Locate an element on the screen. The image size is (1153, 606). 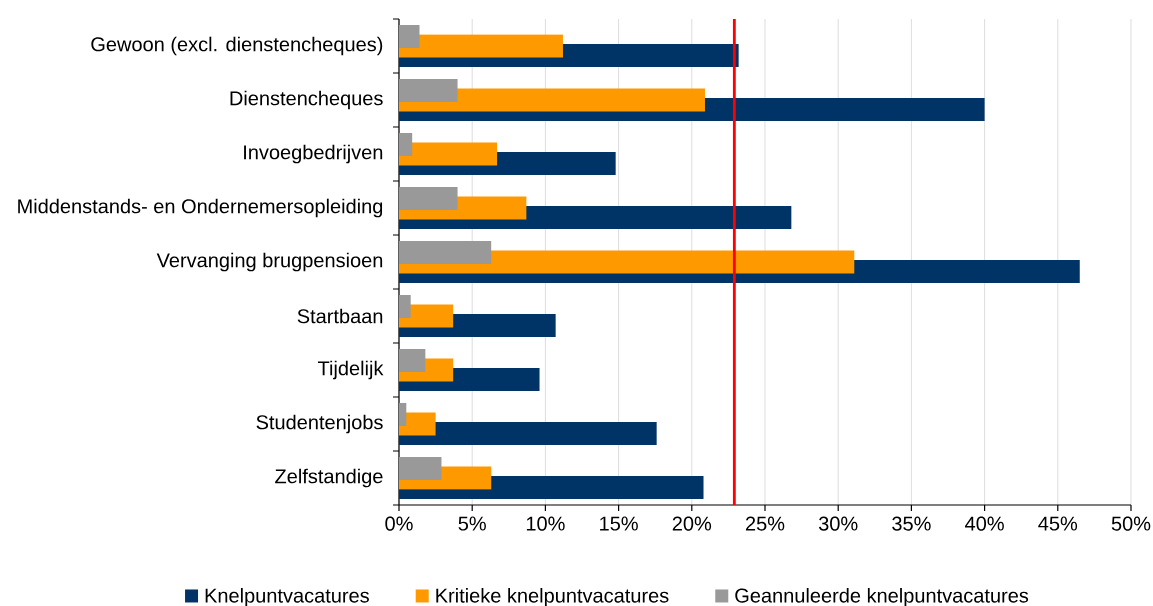
x-tick-label: 20% is located at coordinates (692, 523).